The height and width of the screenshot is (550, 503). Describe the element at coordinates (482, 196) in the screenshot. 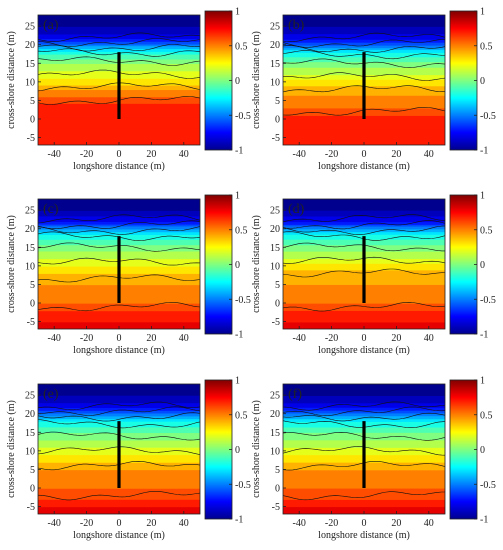

I see `colorbar-tick-label: 1` at that location.